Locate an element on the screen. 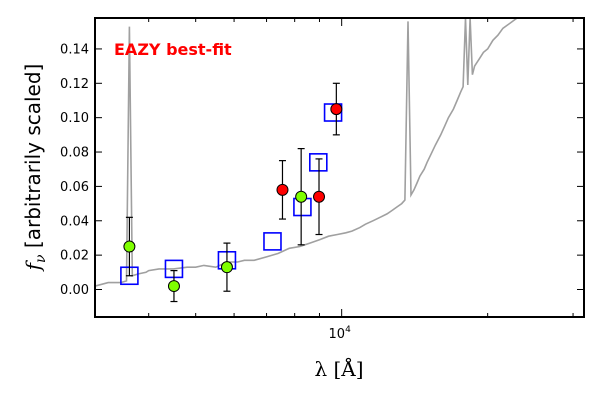 The width and height of the screenshot is (600, 400). y-tick-label: 0.00 is located at coordinates (74, 290).